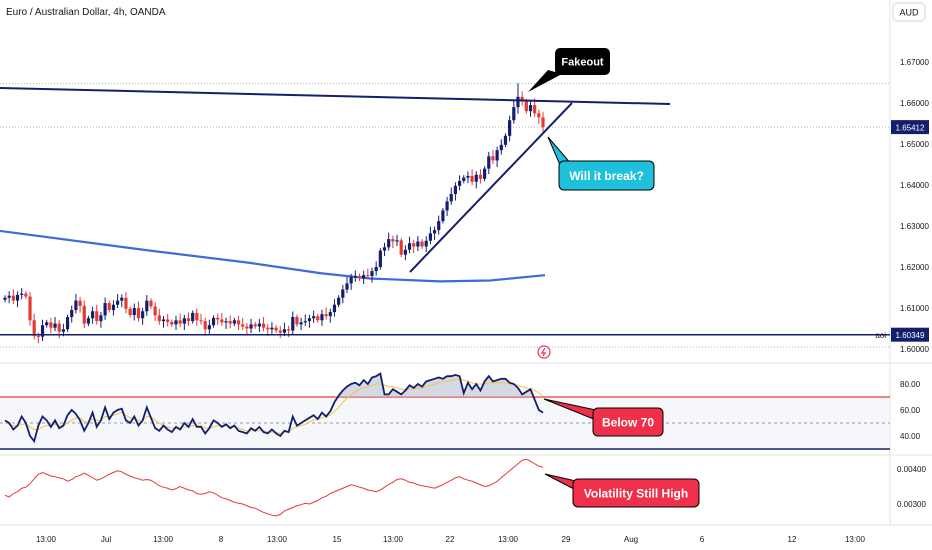  I want to click on volatility-callout: Volatility Still High, so click(622, 490).